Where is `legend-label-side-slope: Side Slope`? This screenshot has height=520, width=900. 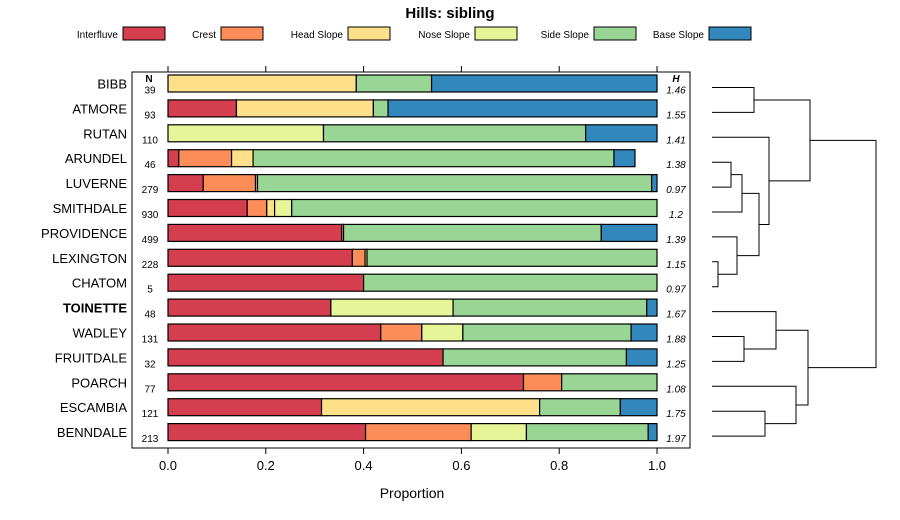
legend-label-side-slope: Side Slope is located at coordinates (565, 35).